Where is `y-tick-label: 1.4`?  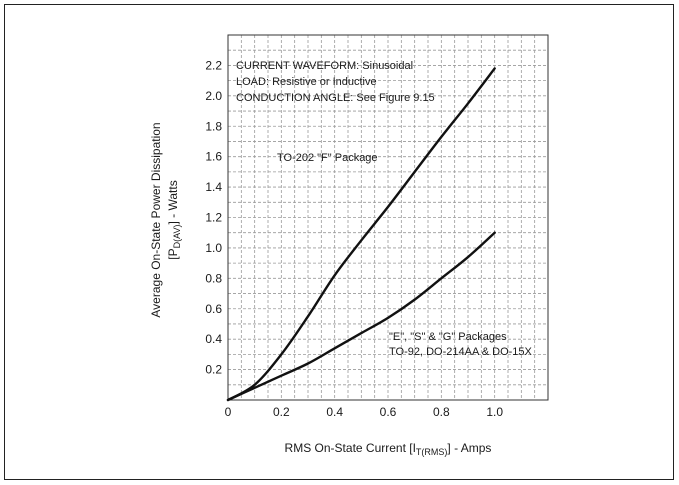
y-tick-label: 1.4 is located at coordinates (213, 187).